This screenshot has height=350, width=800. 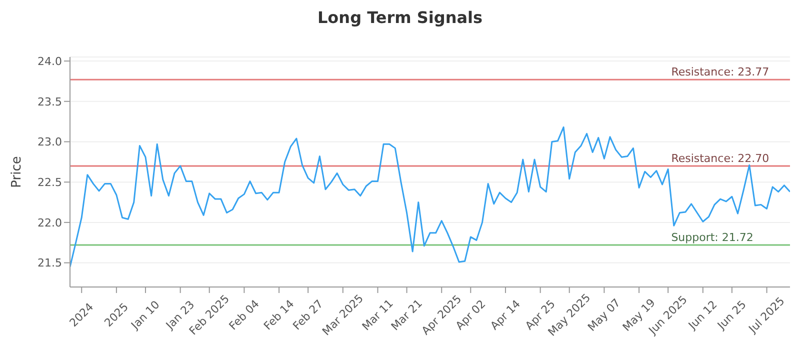 What do you see at coordinates (50, 182) in the screenshot?
I see `y-tick-label: 22.5` at bounding box center [50, 182].